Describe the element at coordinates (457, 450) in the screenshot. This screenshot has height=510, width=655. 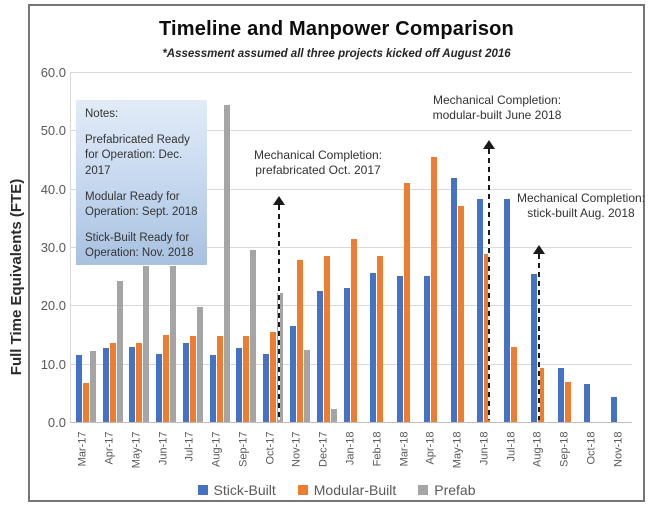
I see `x-tick-label: May-18` at that location.